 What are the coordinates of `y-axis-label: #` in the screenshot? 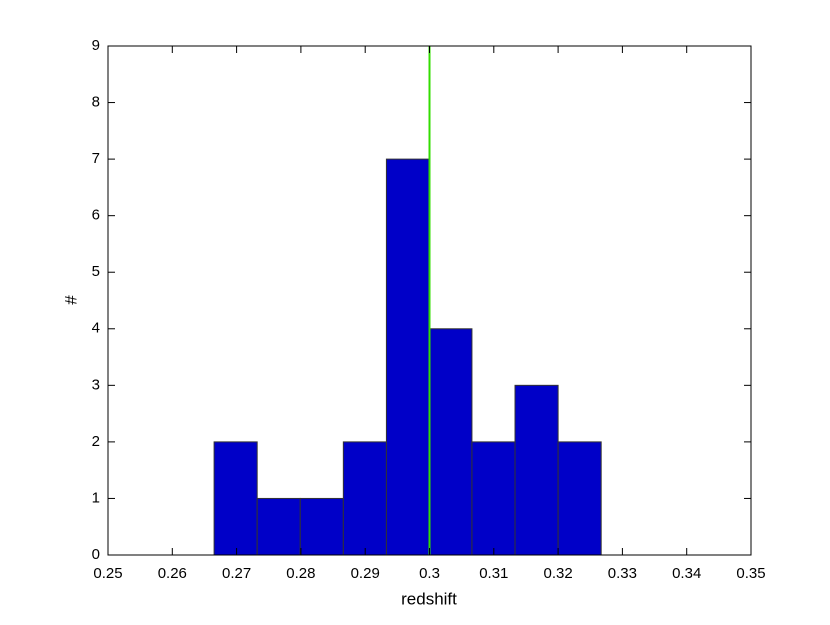 It's located at (70, 300).